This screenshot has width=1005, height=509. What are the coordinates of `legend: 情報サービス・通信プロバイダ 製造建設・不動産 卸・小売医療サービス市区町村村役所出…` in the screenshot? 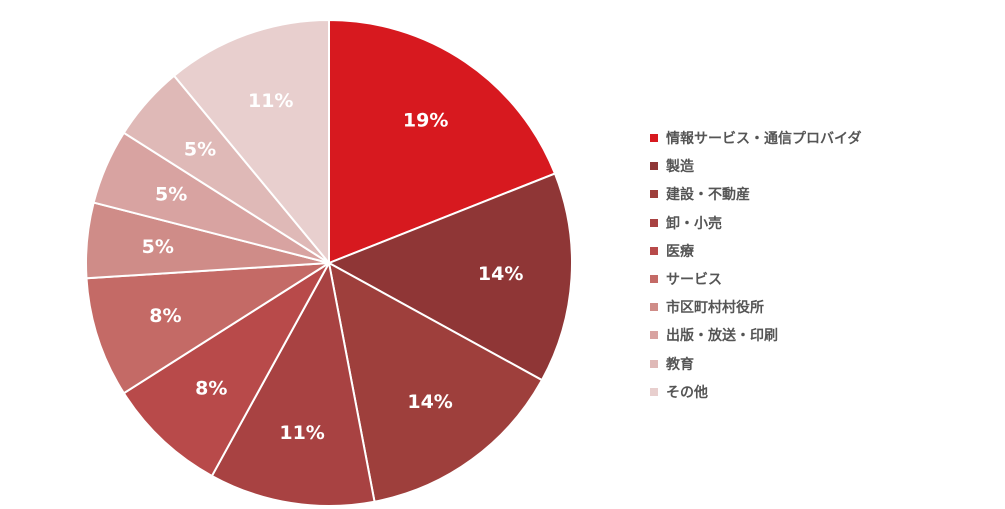 It's located at (755, 265).